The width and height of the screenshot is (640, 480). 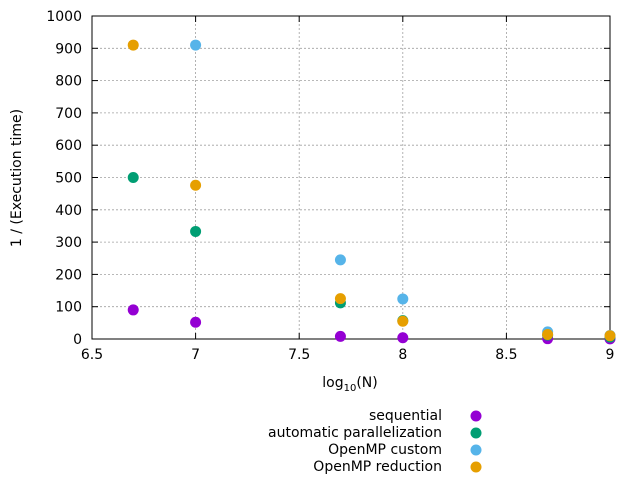 I want to click on y-tick-label: 300, so click(x=68, y=243).